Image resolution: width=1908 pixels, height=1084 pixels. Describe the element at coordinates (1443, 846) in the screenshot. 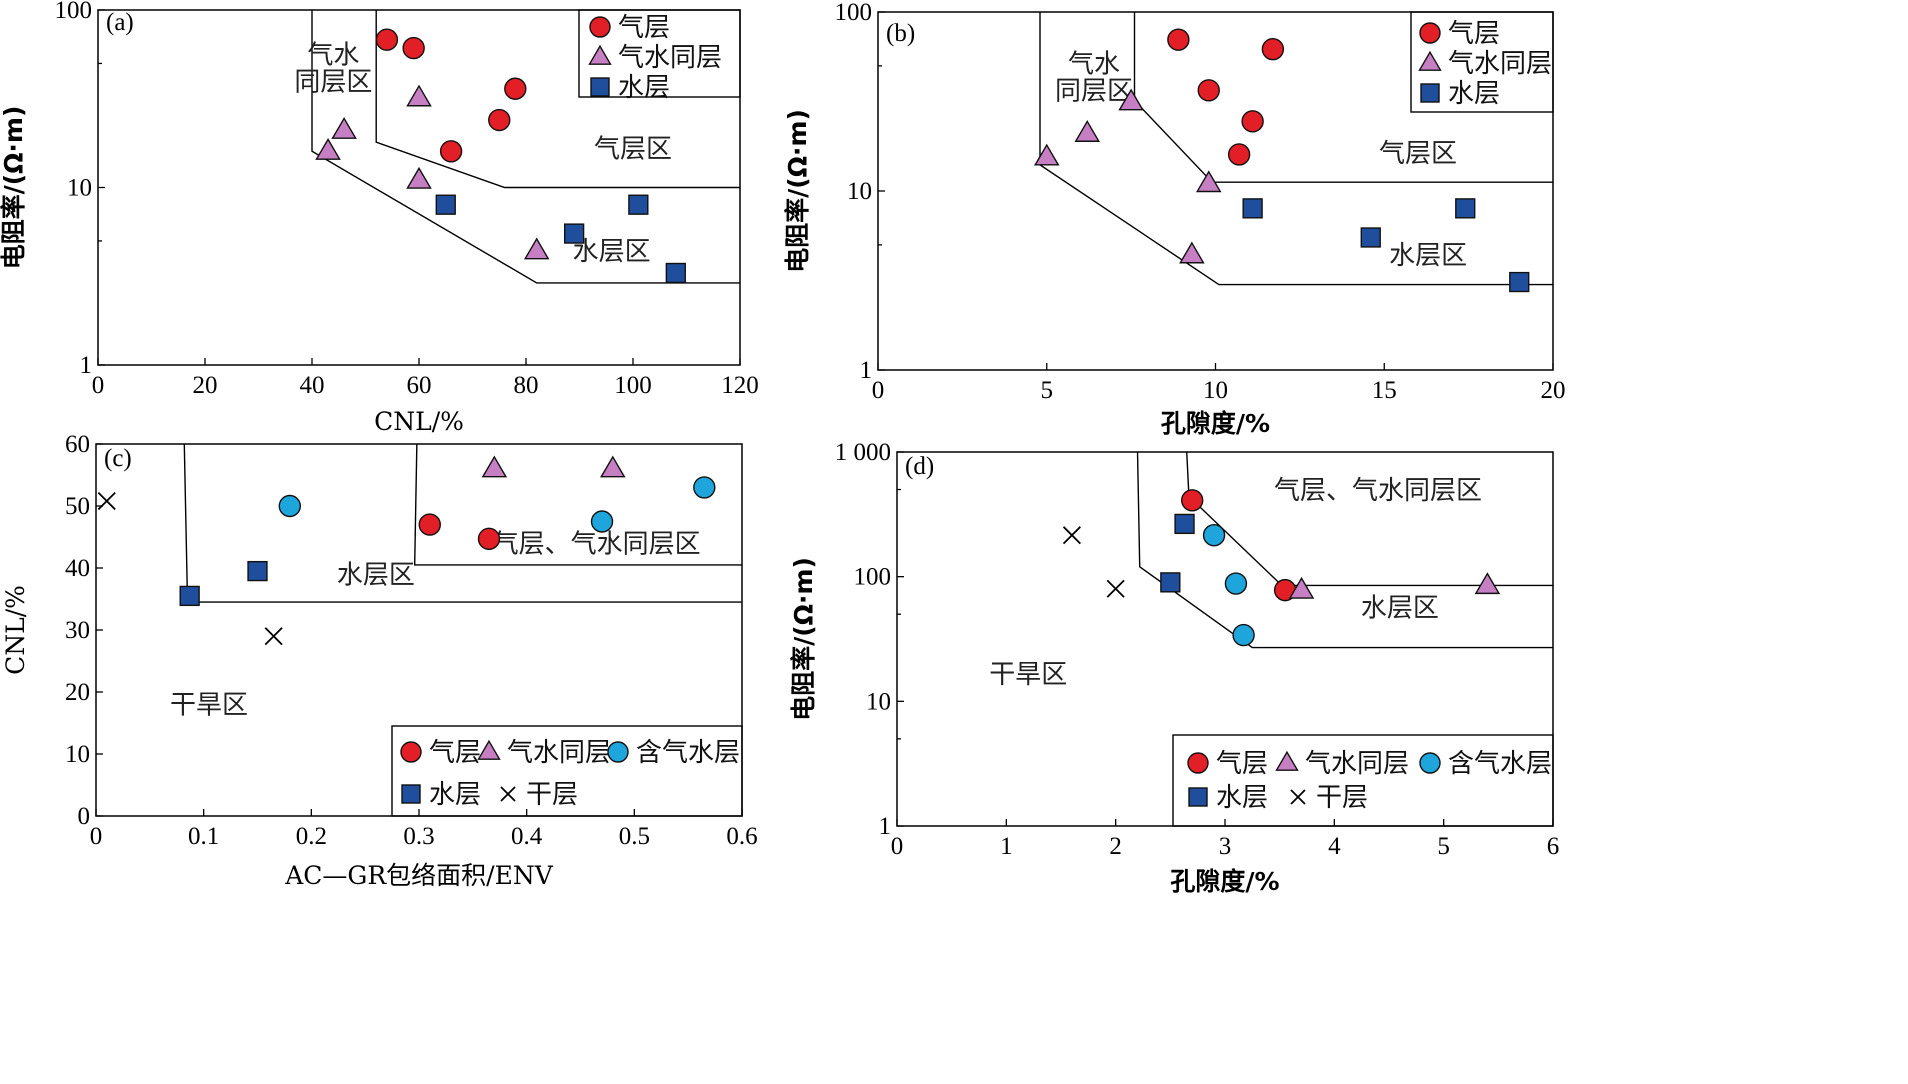

I see `x-tick-label: 5` at that location.